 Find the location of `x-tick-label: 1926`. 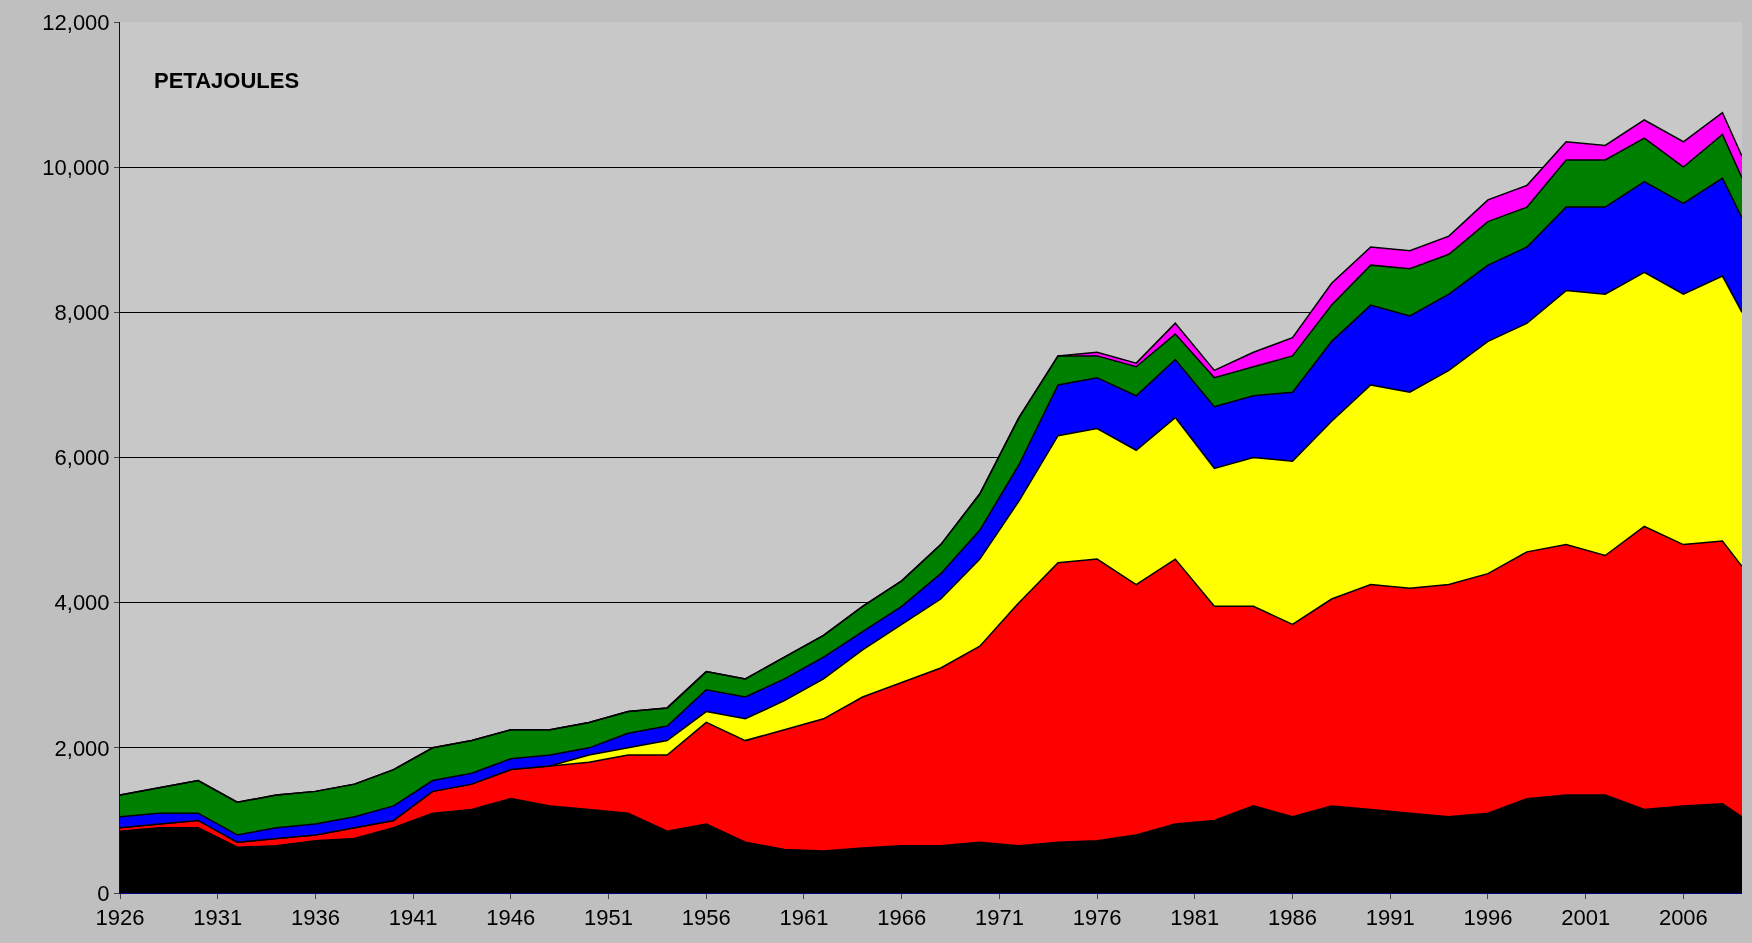

x-tick-label: 1926 is located at coordinates (120, 918).